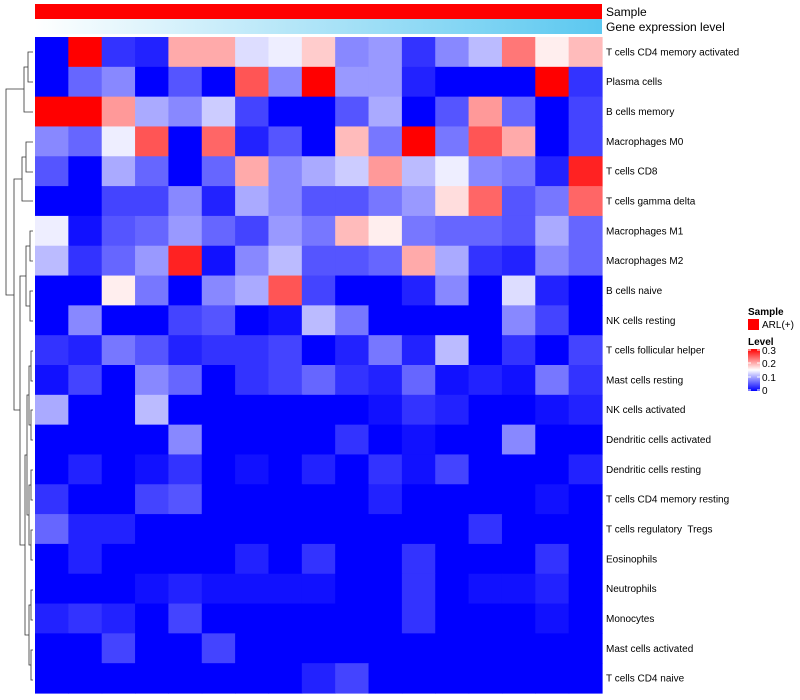 This screenshot has height=700, width=800. What do you see at coordinates (645, 261) in the screenshot?
I see `row-label: Macrophages M2` at bounding box center [645, 261].